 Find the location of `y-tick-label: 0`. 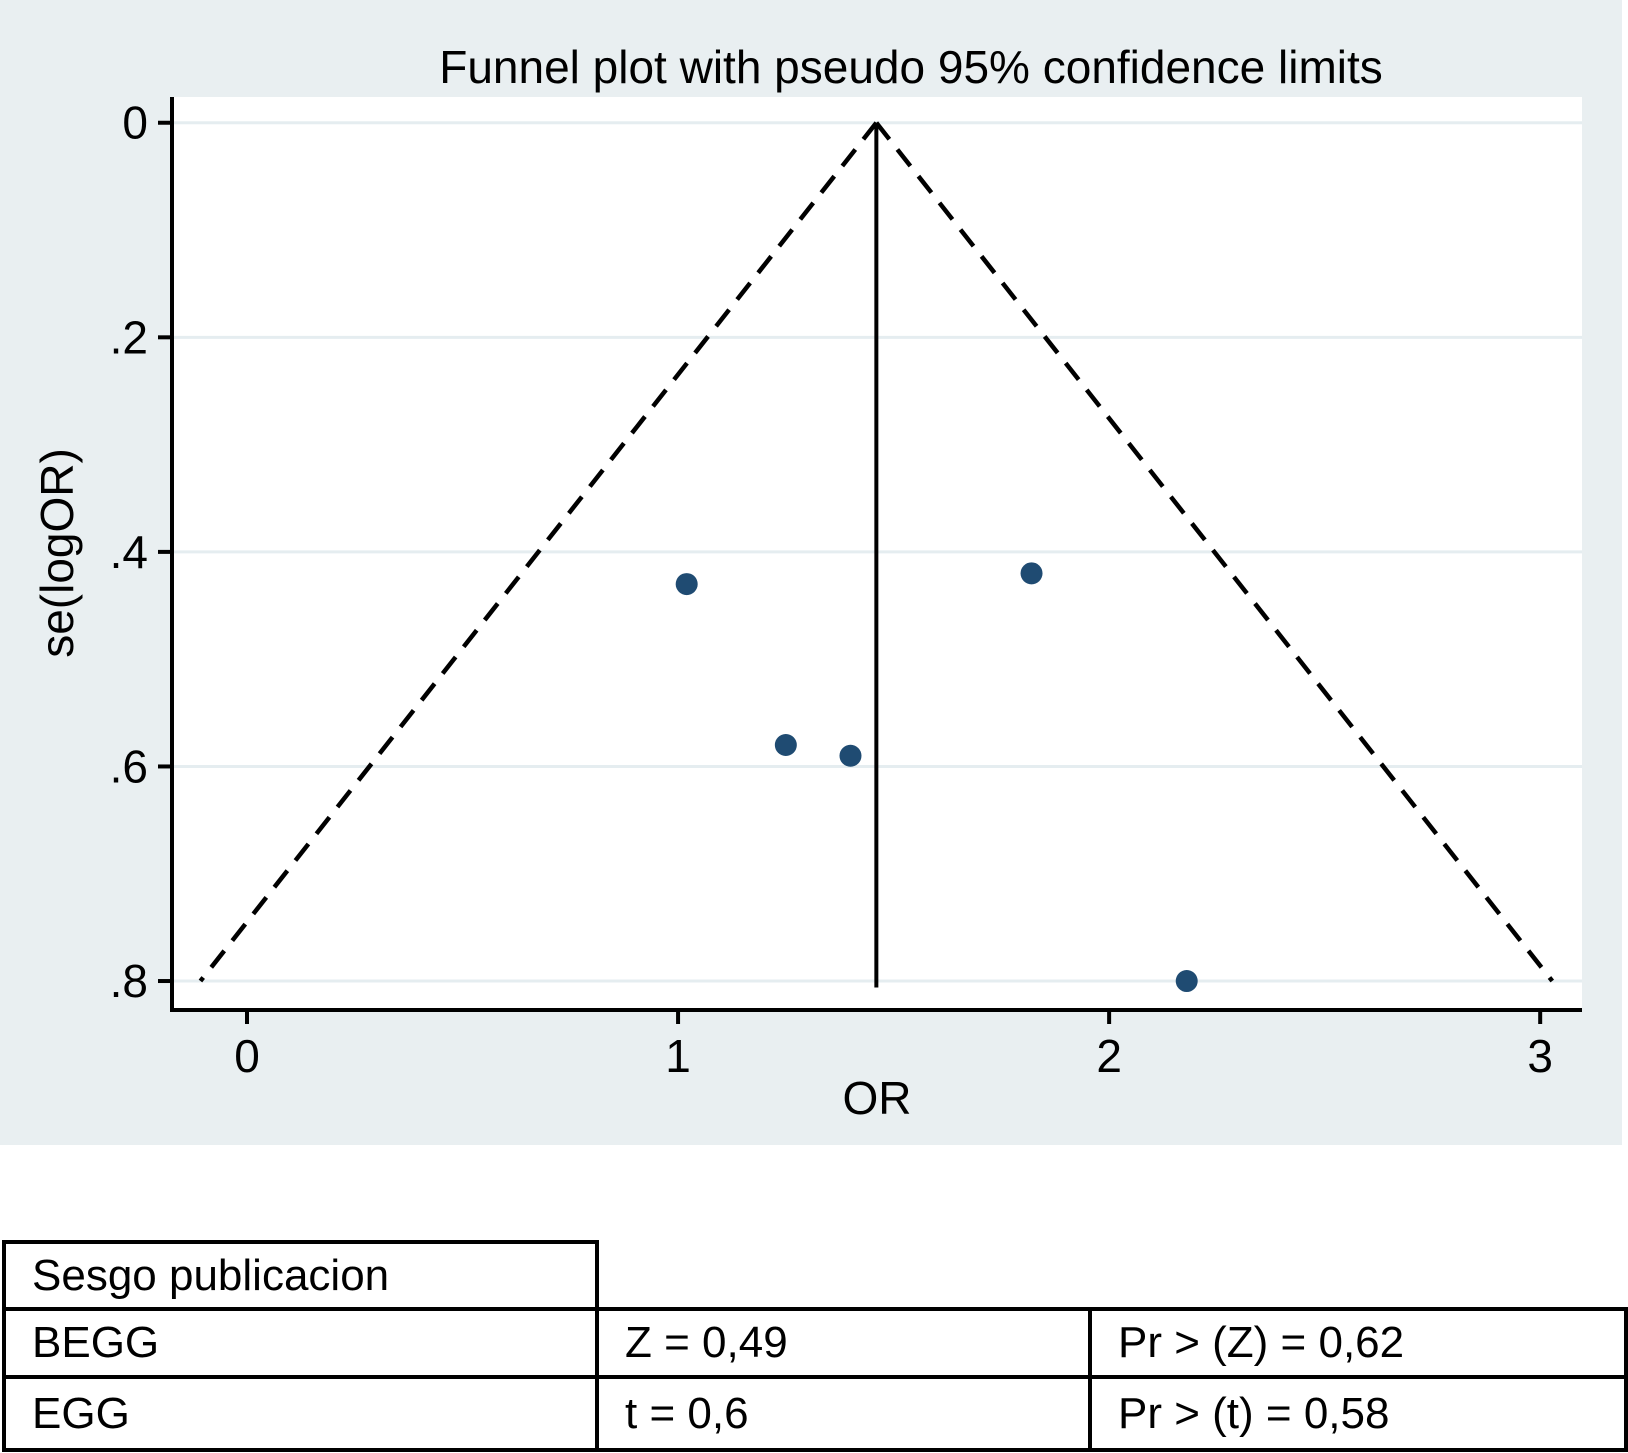

y-tick-label: 0 is located at coordinates (135, 123).